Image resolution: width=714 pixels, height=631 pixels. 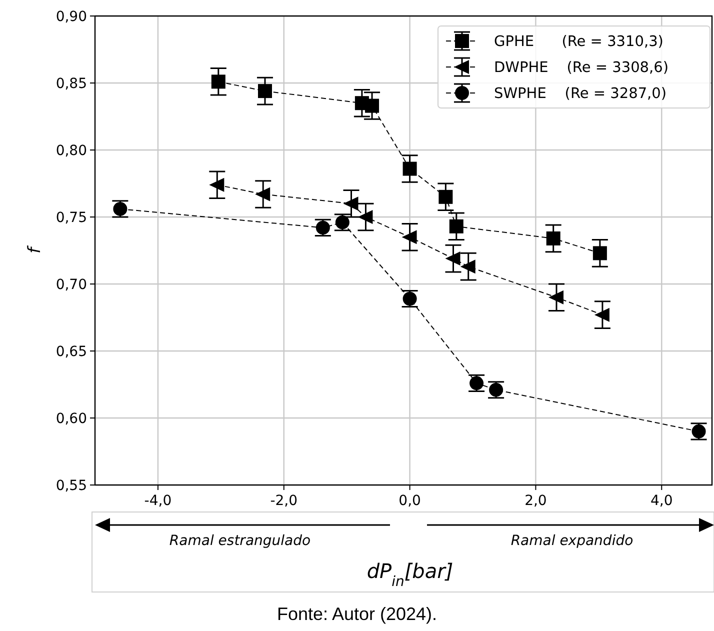 I want to click on x-tick-label: -2,0, so click(x=284, y=501).